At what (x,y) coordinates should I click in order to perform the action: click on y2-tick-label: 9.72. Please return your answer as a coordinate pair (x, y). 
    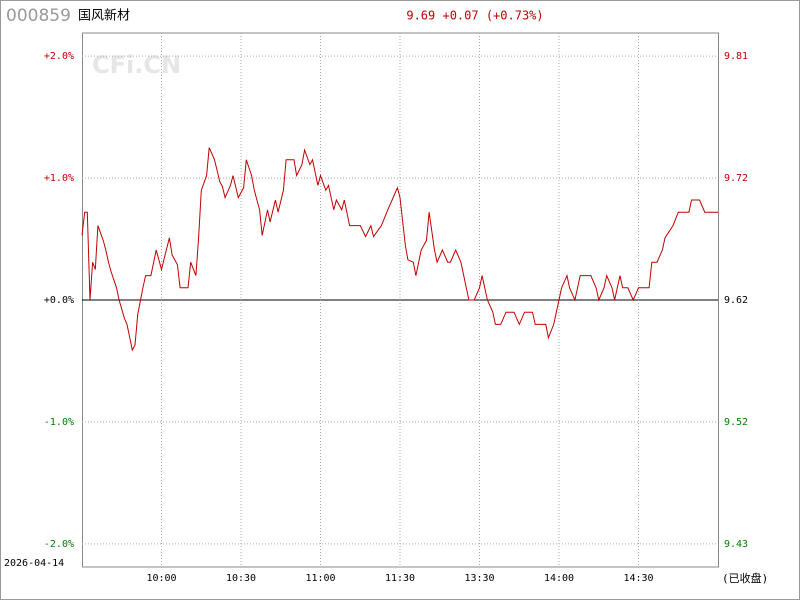
    Looking at the image, I should click on (736, 178).